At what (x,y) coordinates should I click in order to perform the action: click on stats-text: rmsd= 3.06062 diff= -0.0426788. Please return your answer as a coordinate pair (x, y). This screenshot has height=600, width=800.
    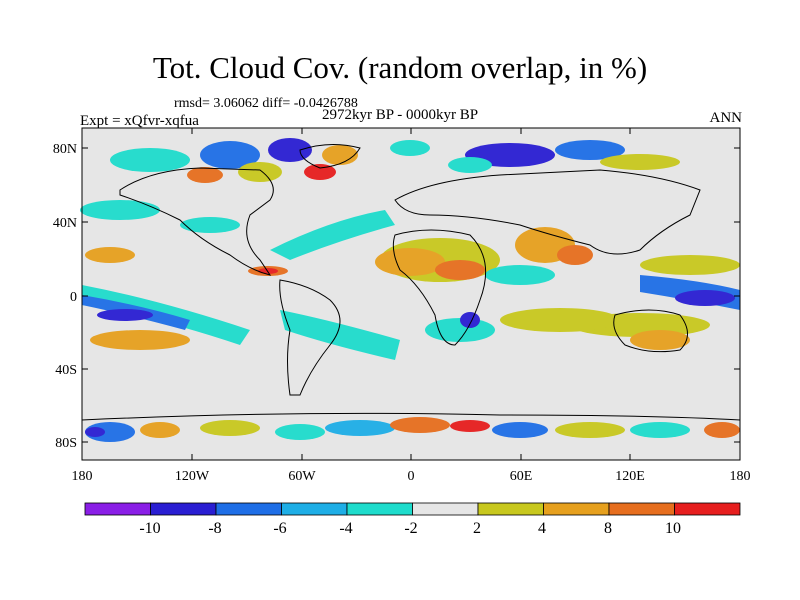
    Looking at the image, I should click on (266, 103).